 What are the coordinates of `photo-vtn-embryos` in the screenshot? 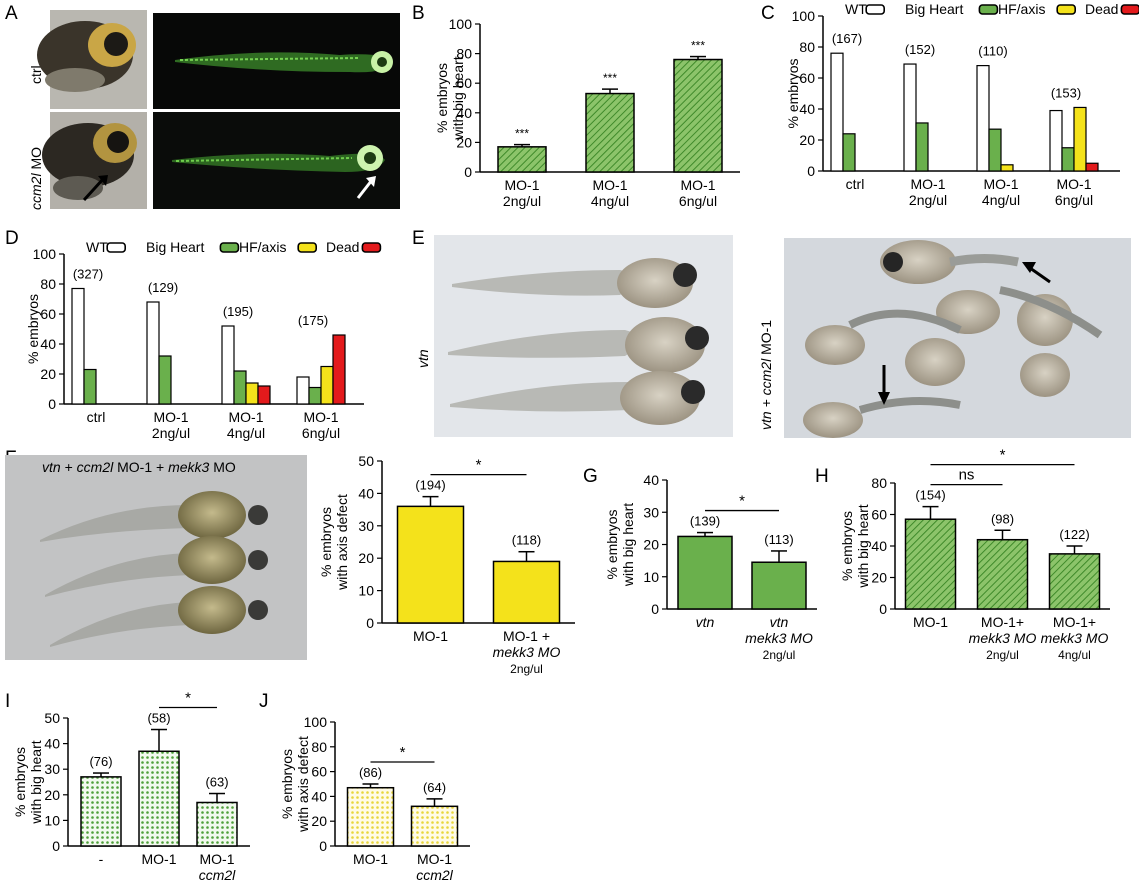 It's located at (583, 336).